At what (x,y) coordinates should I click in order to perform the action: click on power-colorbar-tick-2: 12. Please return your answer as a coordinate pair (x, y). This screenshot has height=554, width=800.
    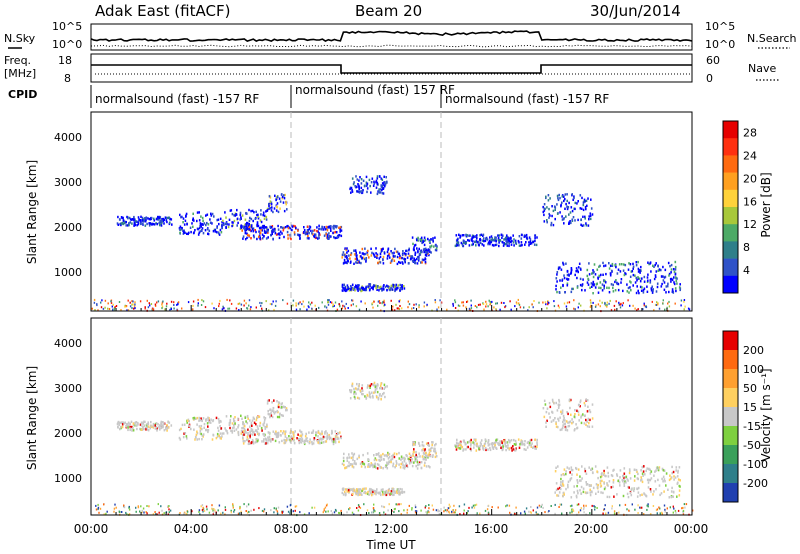
    Looking at the image, I should click on (750, 224).